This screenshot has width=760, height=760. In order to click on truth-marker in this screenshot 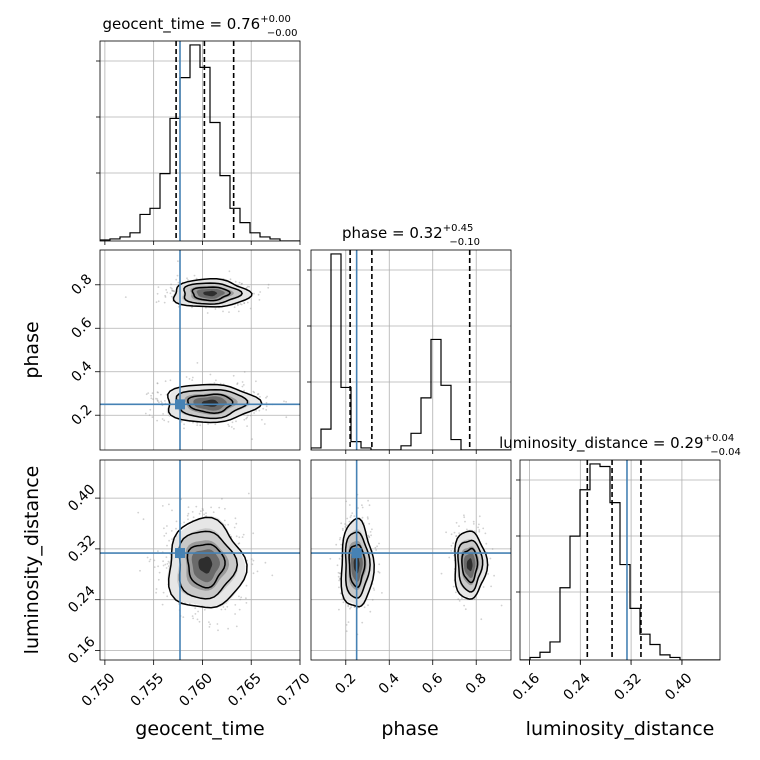, I will do `click(180, 404)`.